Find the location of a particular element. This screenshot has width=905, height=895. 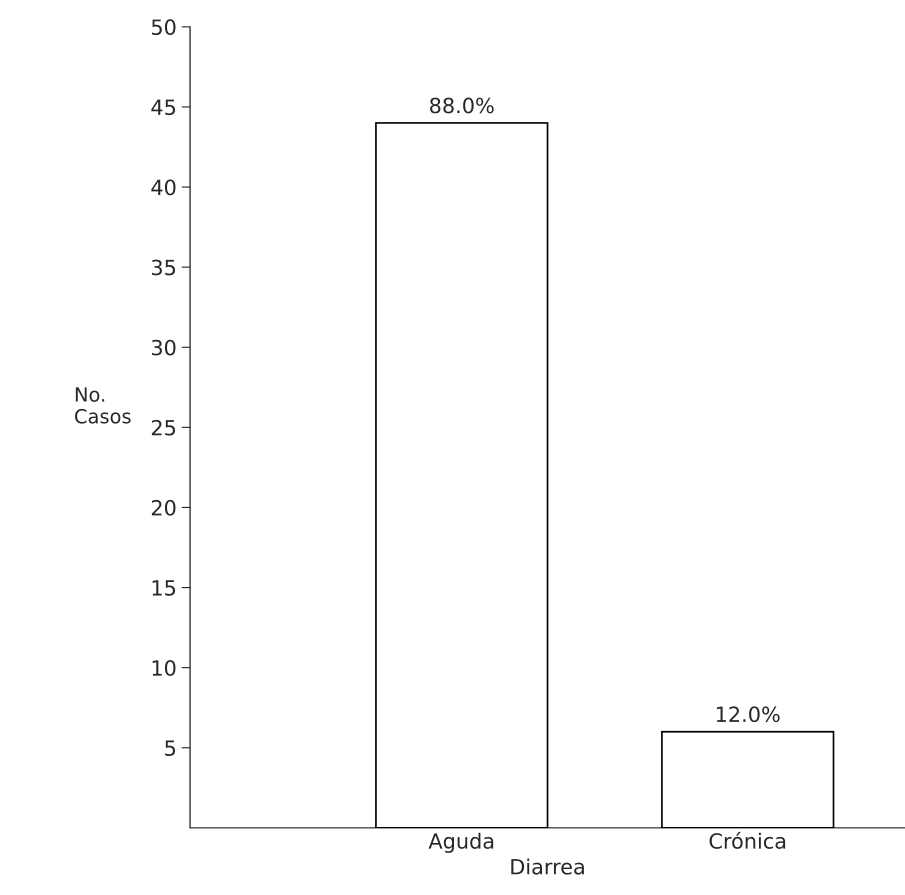

x-tick-label: Aguda is located at coordinates (461, 842).